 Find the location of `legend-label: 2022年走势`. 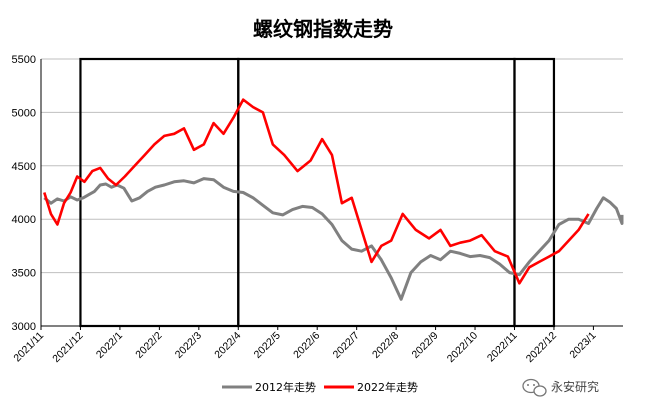

legend-label: 2022年走势 is located at coordinates (387, 387).